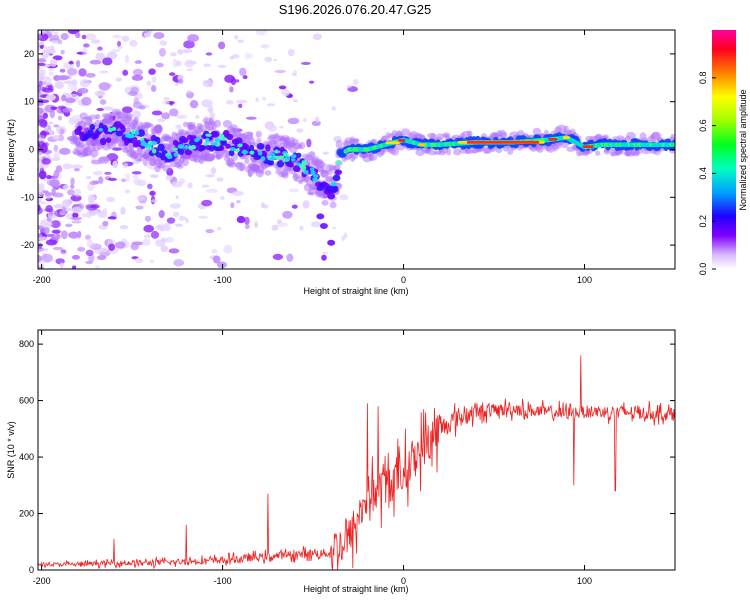 Image resolution: width=750 pixels, height=600 pixels. What do you see at coordinates (27, 197) in the screenshot?
I see `spectrogram-y-tick-label: -10` at bounding box center [27, 197].